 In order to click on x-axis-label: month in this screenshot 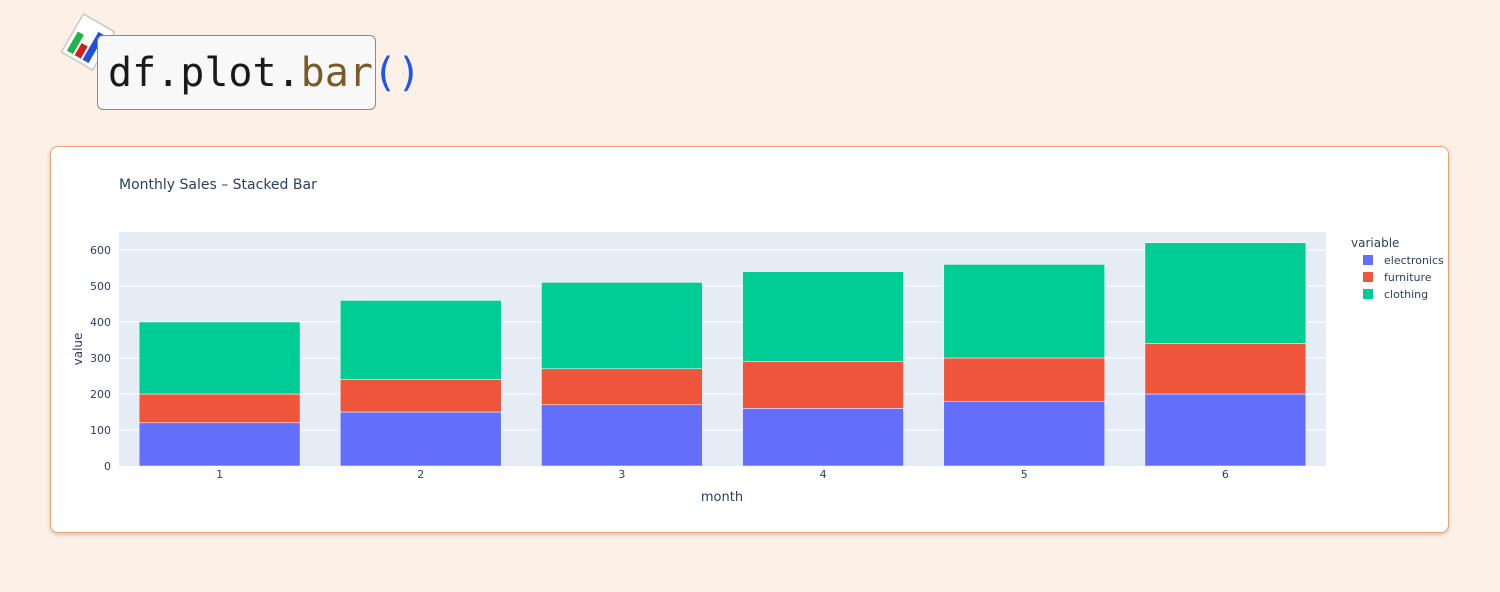, I will do `click(722, 497)`.